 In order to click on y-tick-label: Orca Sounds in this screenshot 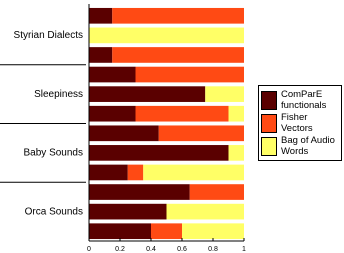, I will do `click(54, 211)`.